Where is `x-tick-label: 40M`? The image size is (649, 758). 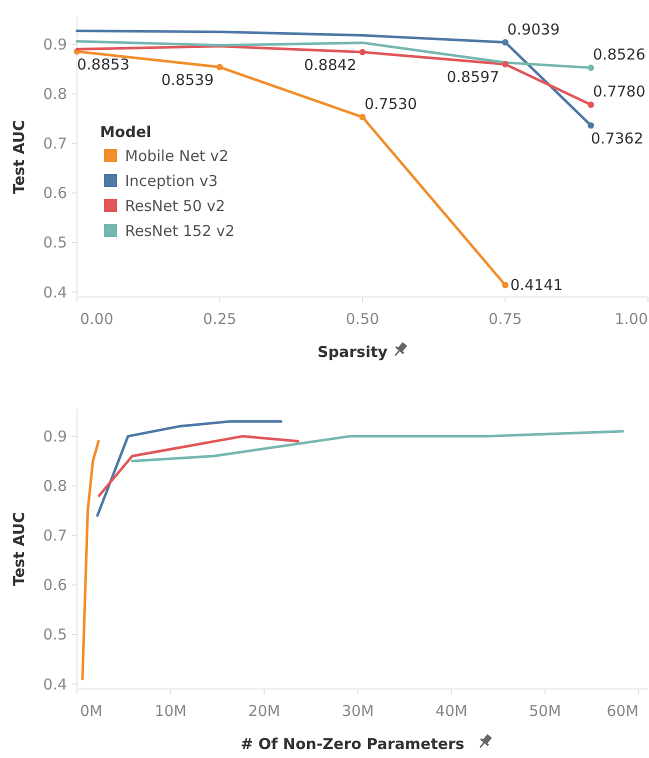
x-tick-label: 40M is located at coordinates (451, 711).